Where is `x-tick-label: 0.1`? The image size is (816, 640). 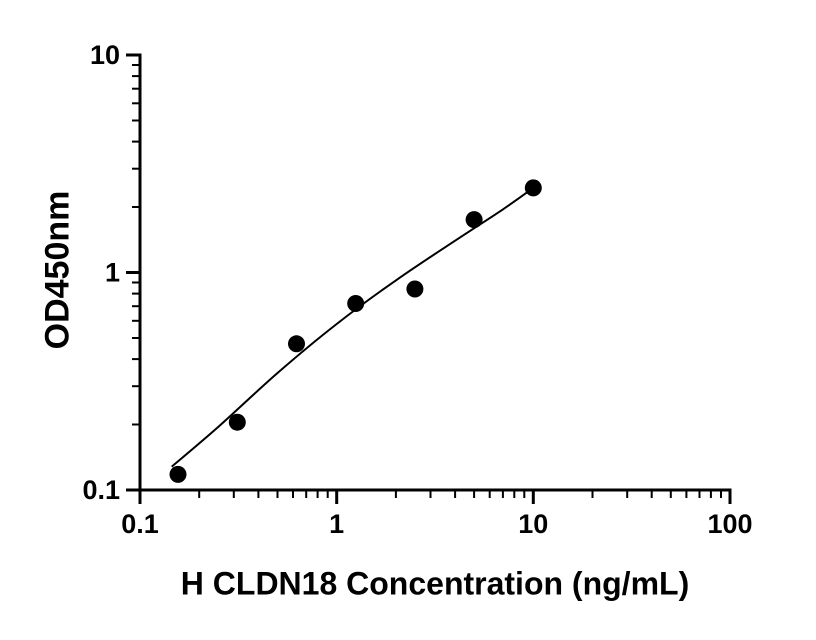 x-tick-label: 0.1 is located at coordinates (140, 524).